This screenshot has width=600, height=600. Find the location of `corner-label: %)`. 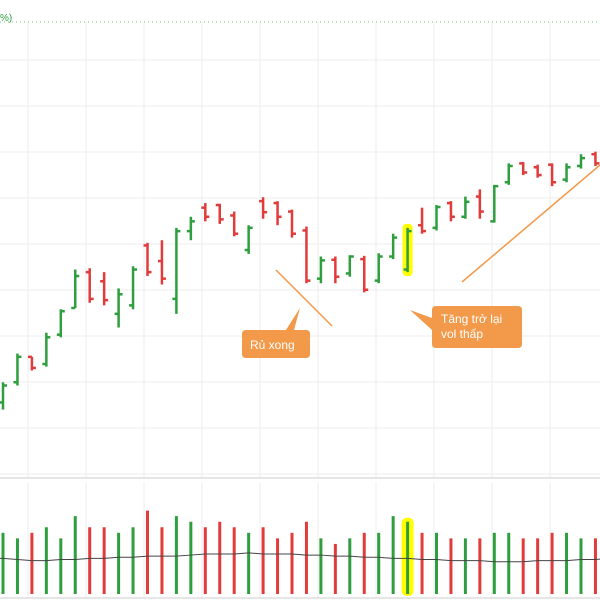

corner-label: %) is located at coordinates (6, 18).